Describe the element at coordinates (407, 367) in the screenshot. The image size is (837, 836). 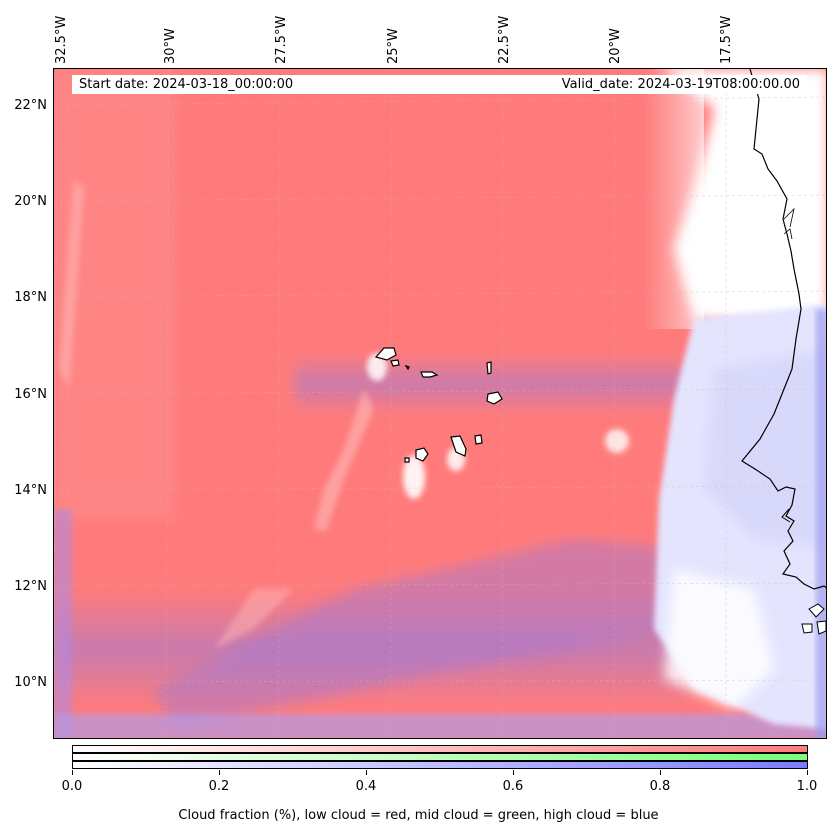
I see `island-santa-luzia` at that location.